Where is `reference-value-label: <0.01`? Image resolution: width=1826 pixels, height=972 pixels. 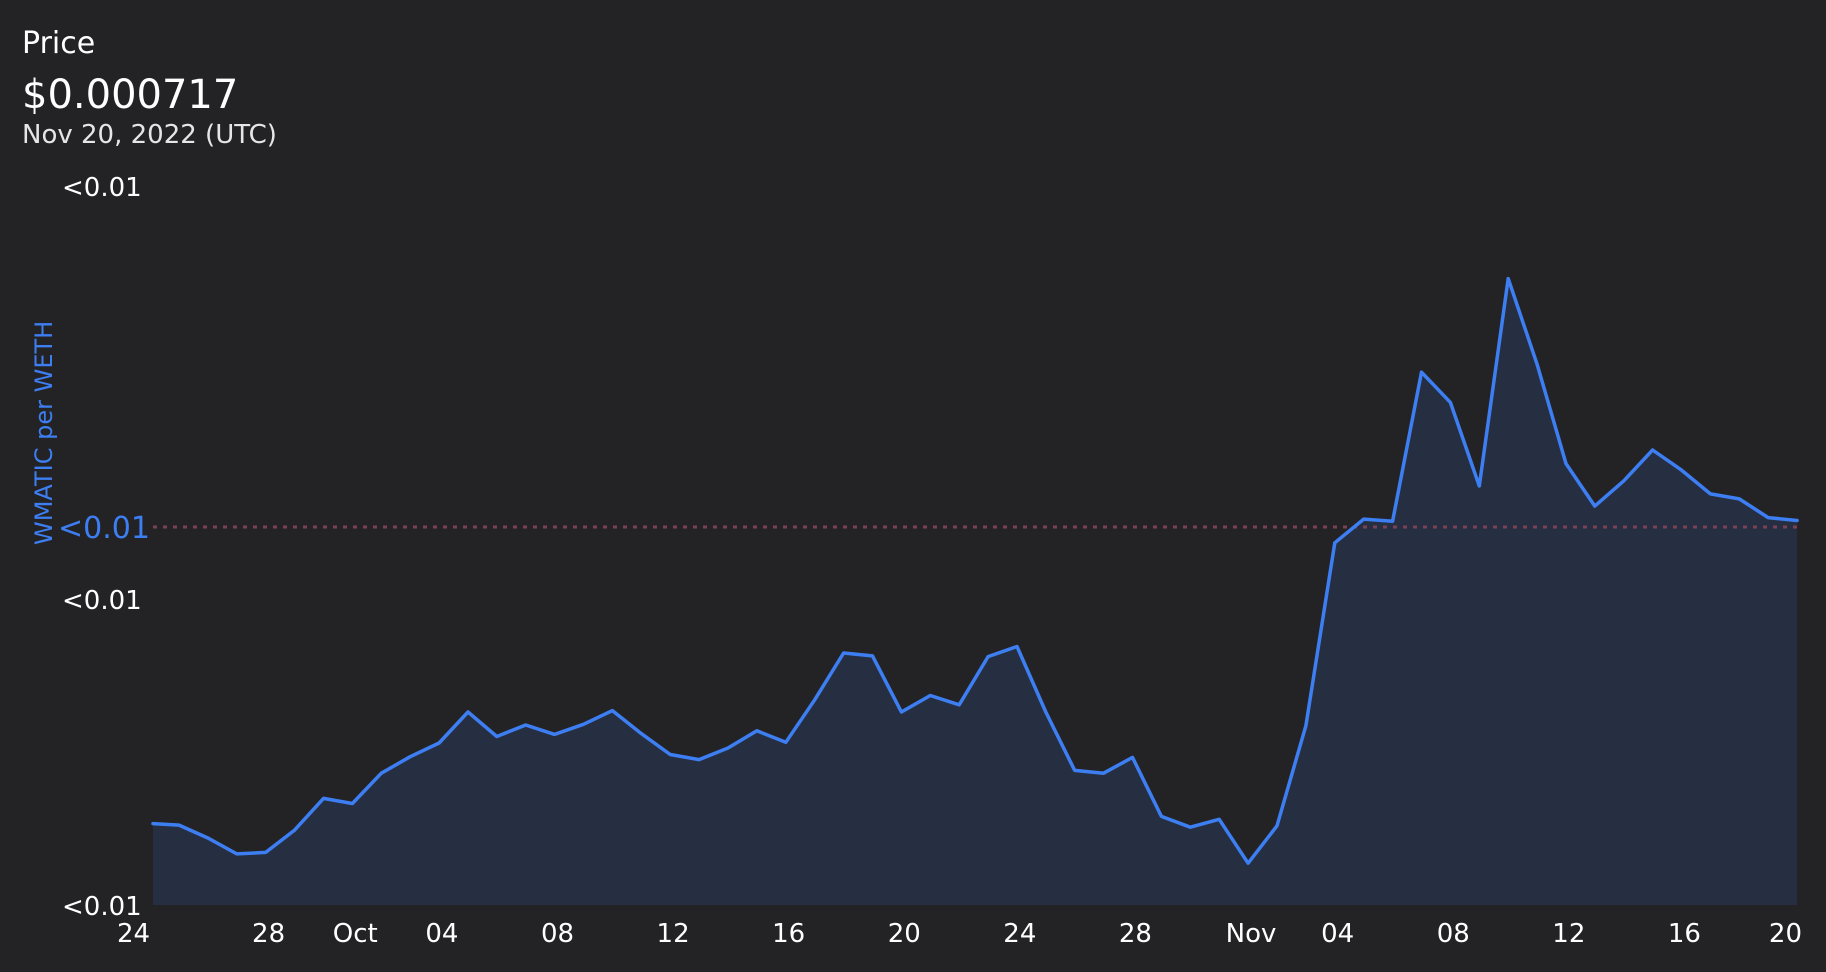
reference-value-label: <0.01 is located at coordinates (104, 528).